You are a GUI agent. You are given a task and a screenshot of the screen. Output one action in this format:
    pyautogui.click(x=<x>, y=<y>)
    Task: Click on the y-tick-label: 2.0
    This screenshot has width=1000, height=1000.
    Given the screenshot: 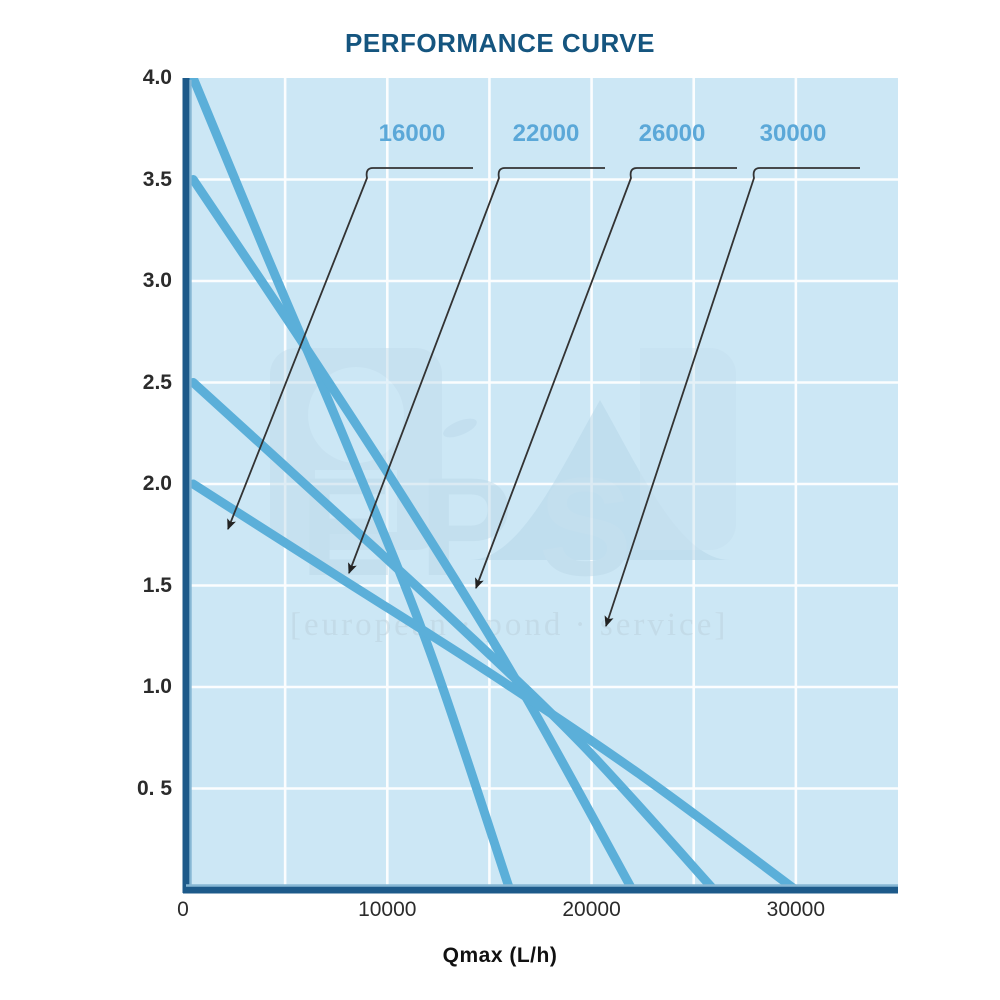 What is the action you would take?
    pyautogui.click(x=157, y=483)
    